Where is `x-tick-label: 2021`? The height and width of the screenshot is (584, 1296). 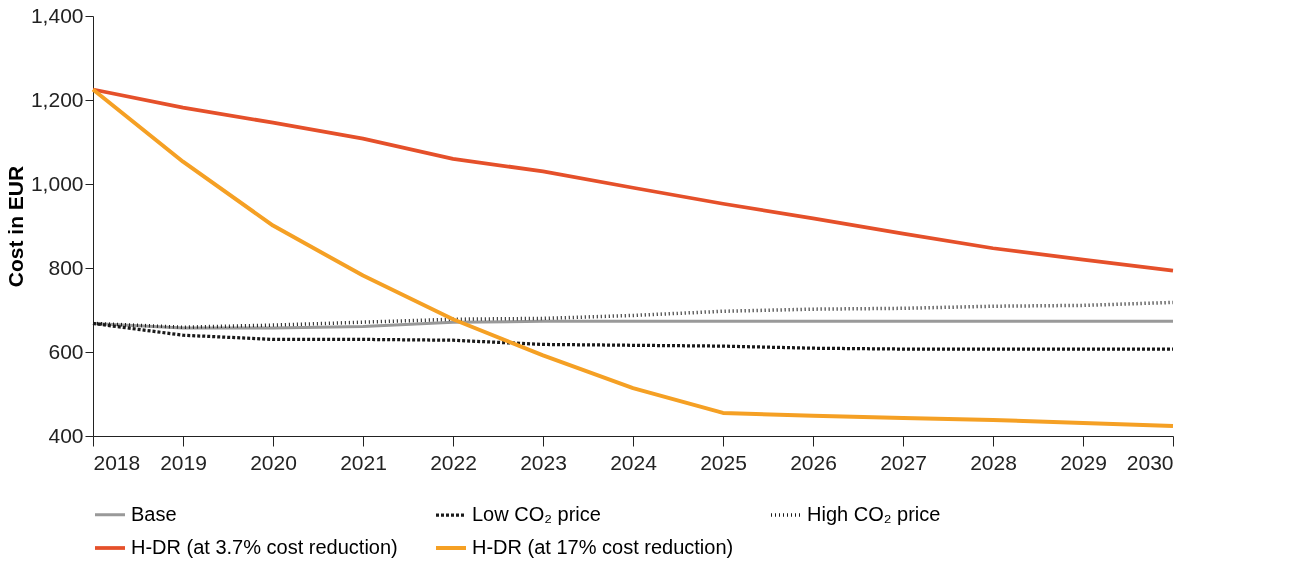
x-tick-label: 2021 is located at coordinates (363, 462).